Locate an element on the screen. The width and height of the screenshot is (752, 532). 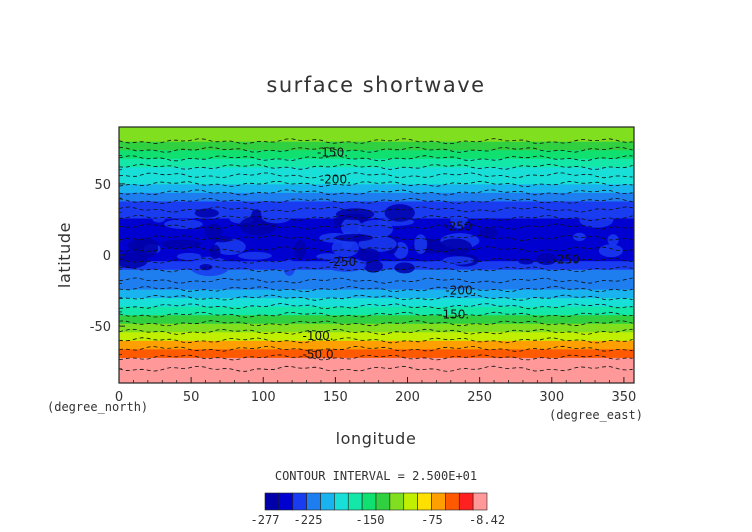
y-axis-ticks: -50 0 50 is located at coordinates (107, 255).